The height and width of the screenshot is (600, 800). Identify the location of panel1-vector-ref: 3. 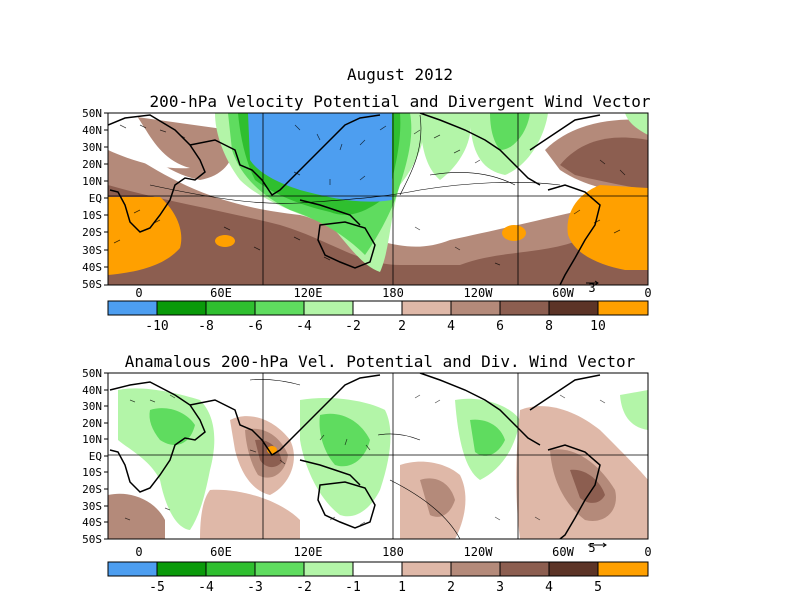
(592, 287).